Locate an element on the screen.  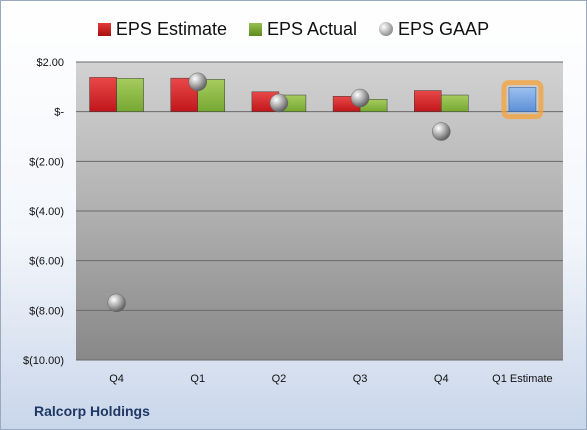
y-tick-label: $2.00 is located at coordinates (50, 63).